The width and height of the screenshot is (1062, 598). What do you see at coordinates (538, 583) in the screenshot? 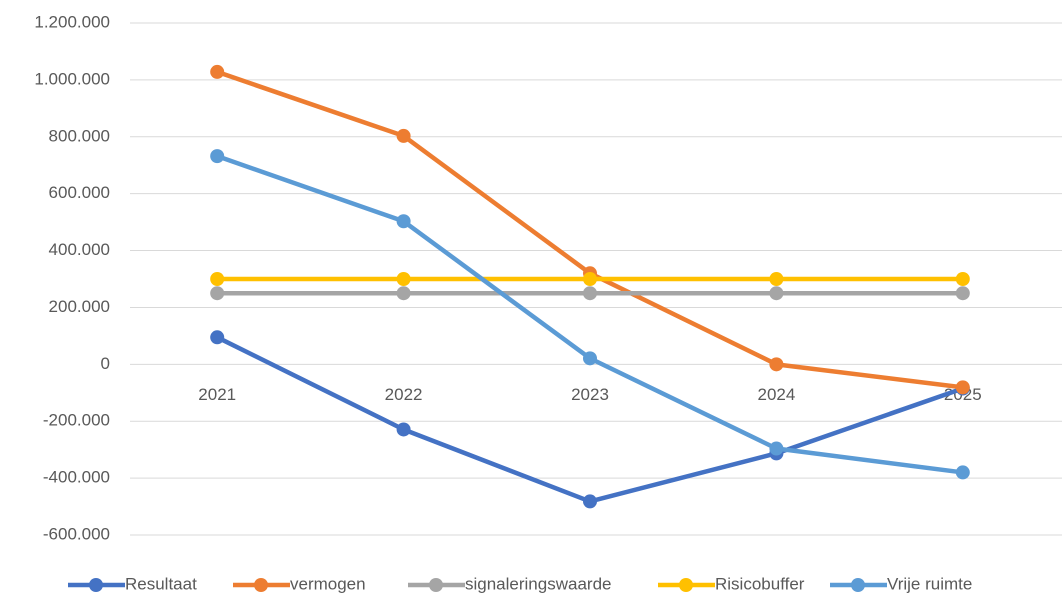
I see `legend-label: signaleringswaarde` at bounding box center [538, 583].